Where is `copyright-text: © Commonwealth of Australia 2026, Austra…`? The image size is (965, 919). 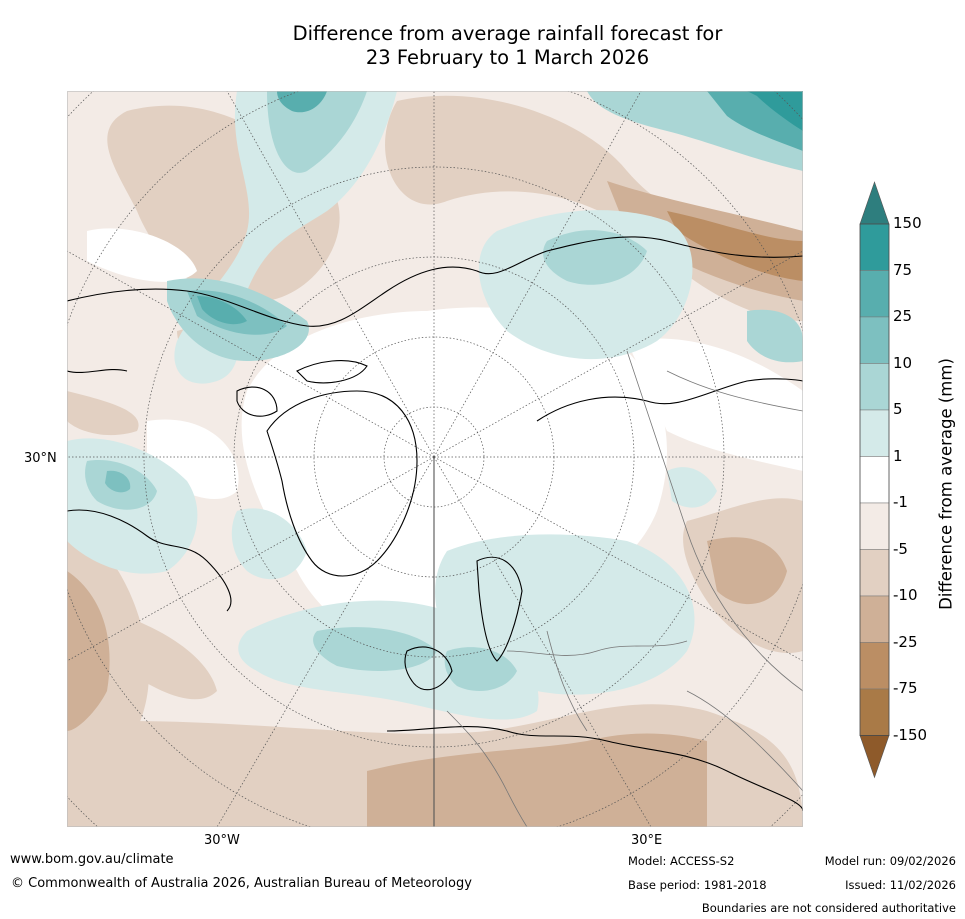
copyright-text: © Commonwealth of Australia 2026, Austra… is located at coordinates (241, 883).